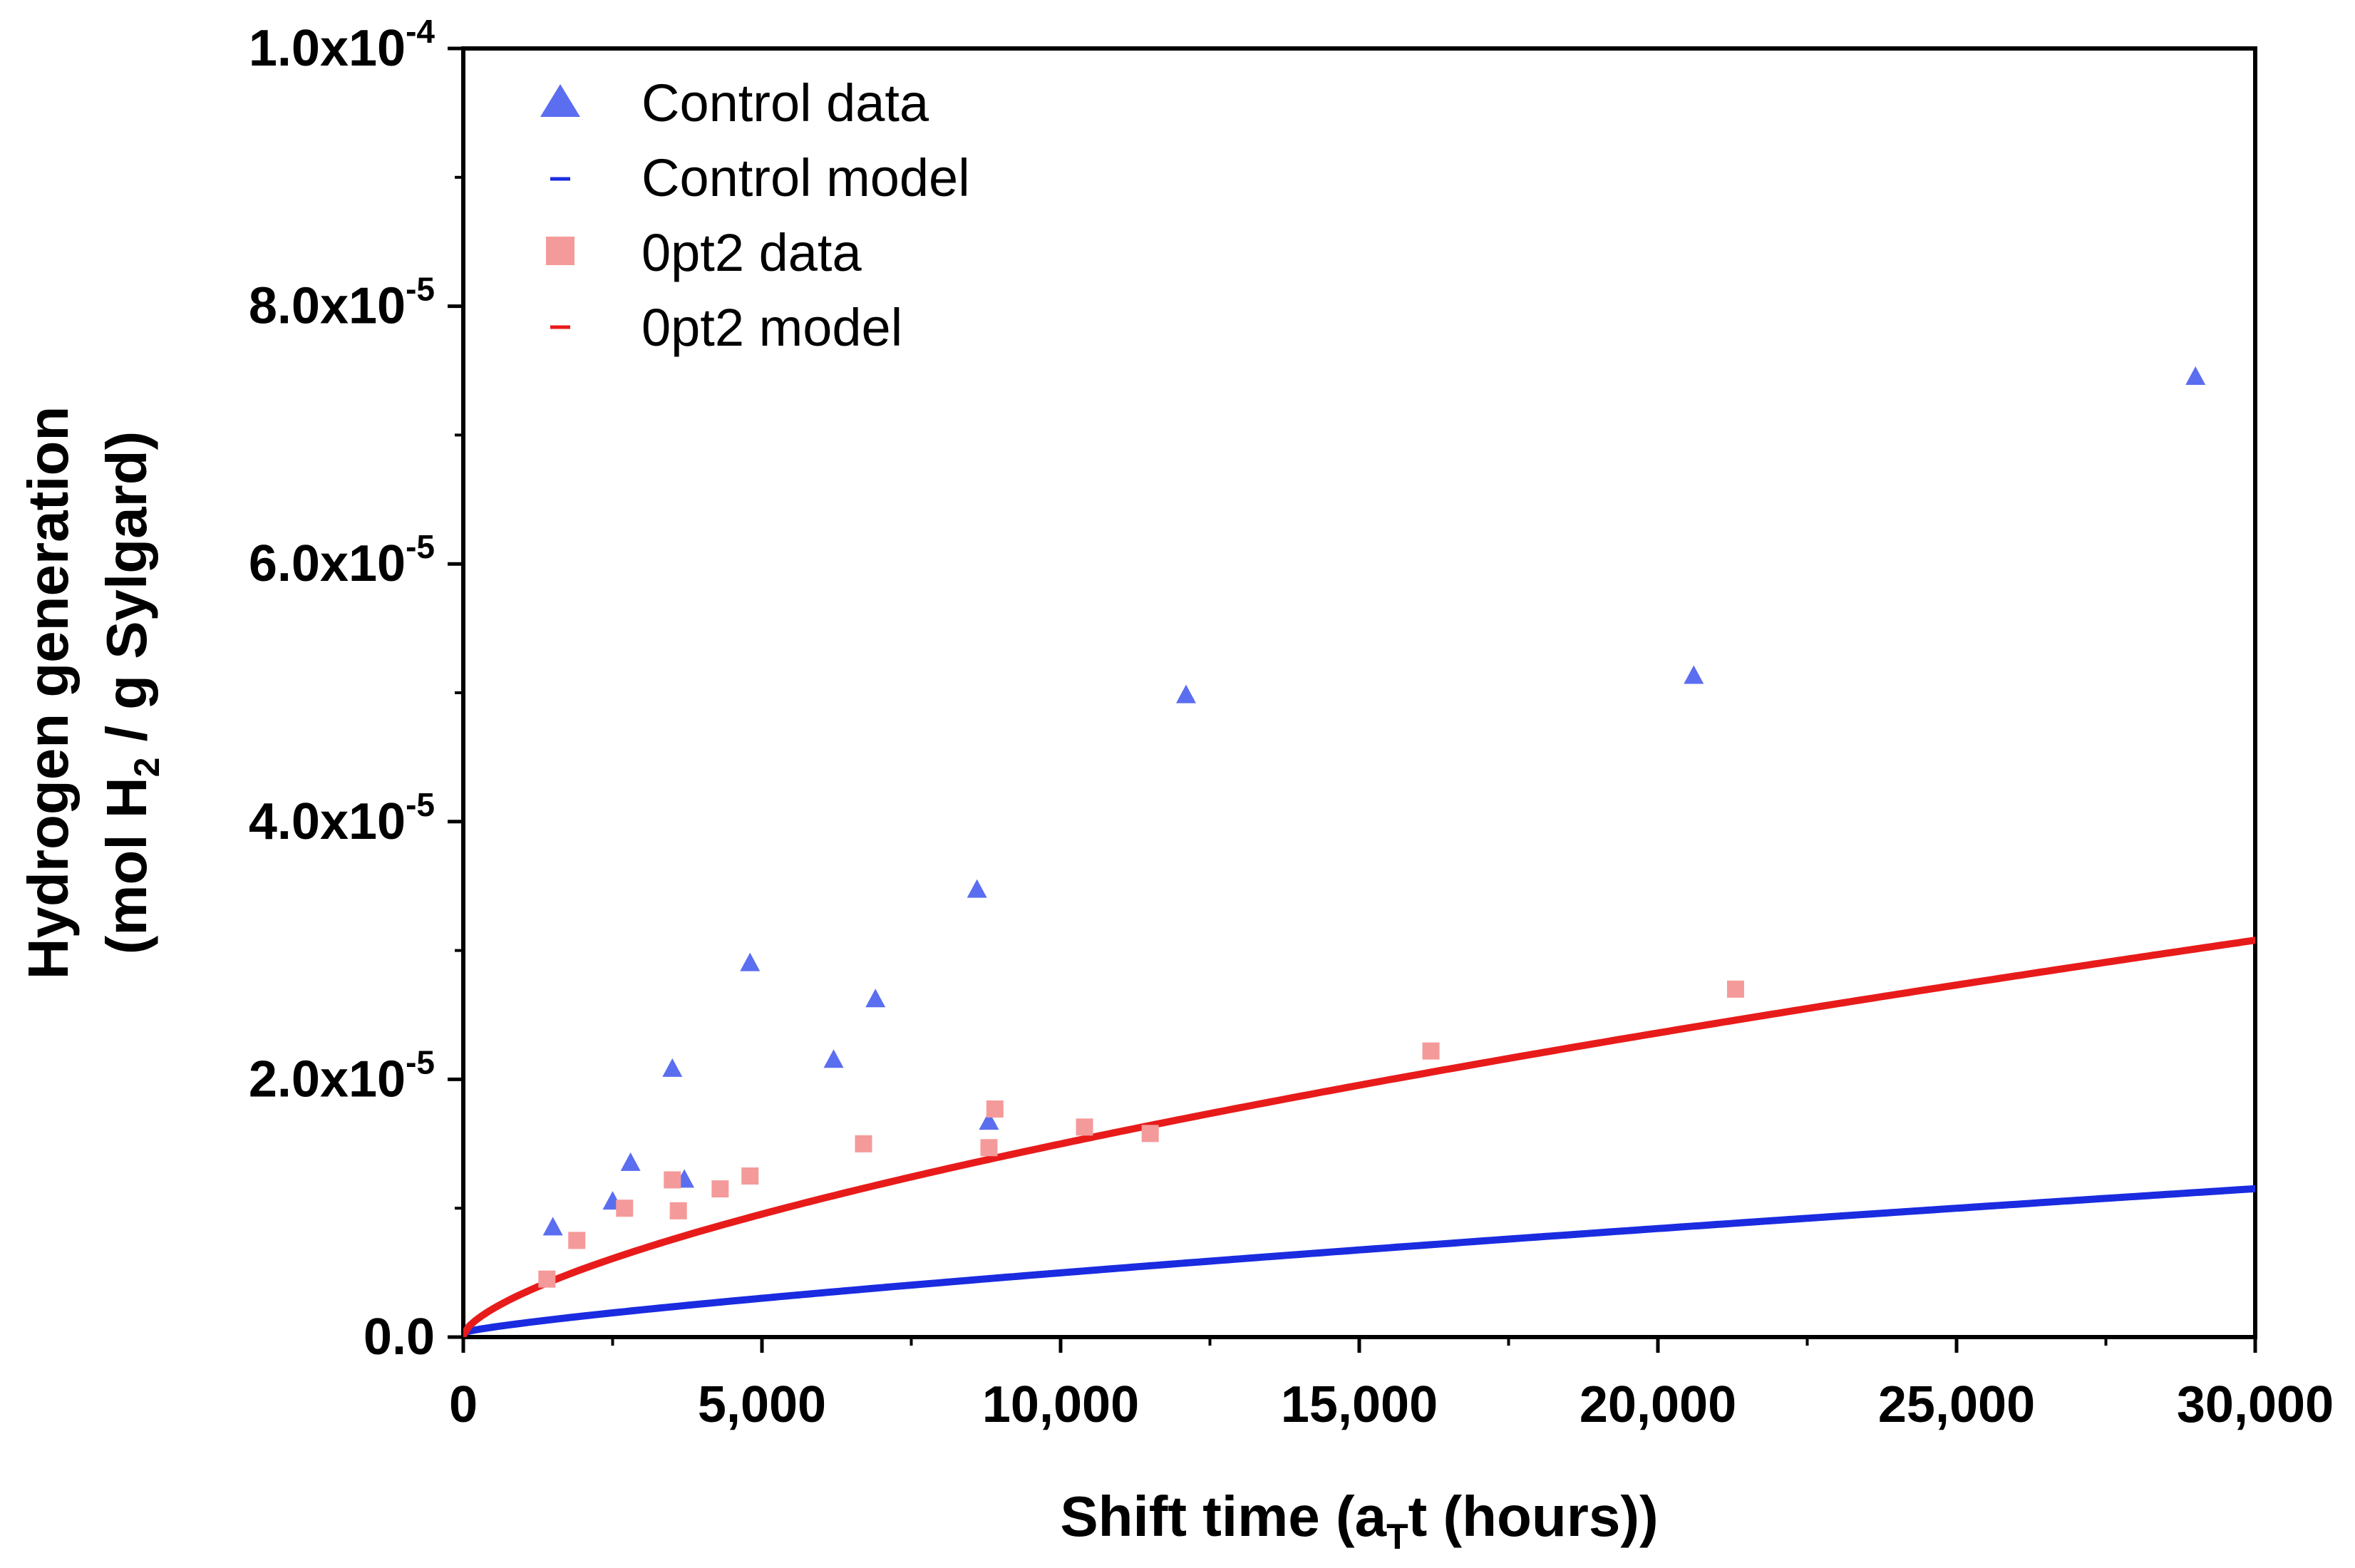  Describe the element at coordinates (1359, 1521) in the screenshot. I see `x-axis-title: Shift time (aTt (hours))` at that location.